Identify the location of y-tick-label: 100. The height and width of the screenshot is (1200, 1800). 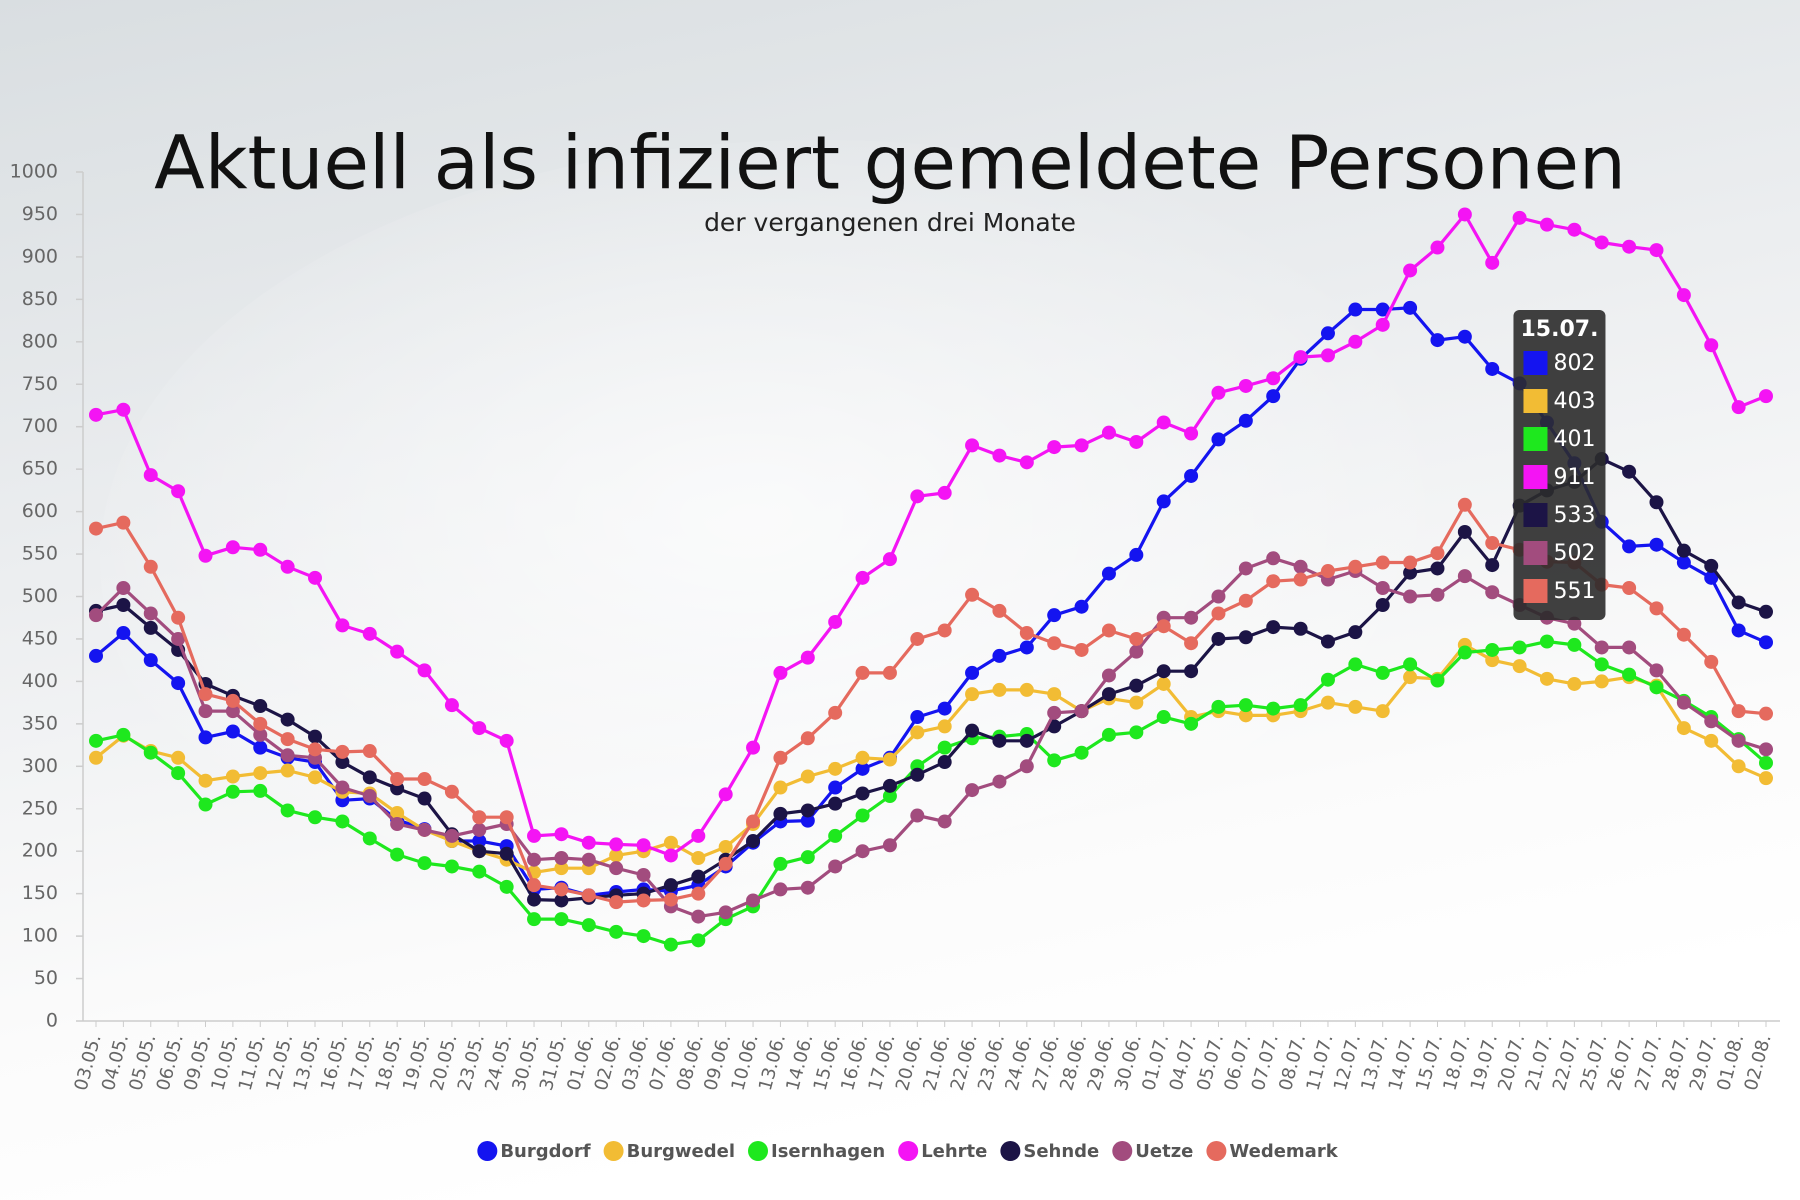
(40, 936).